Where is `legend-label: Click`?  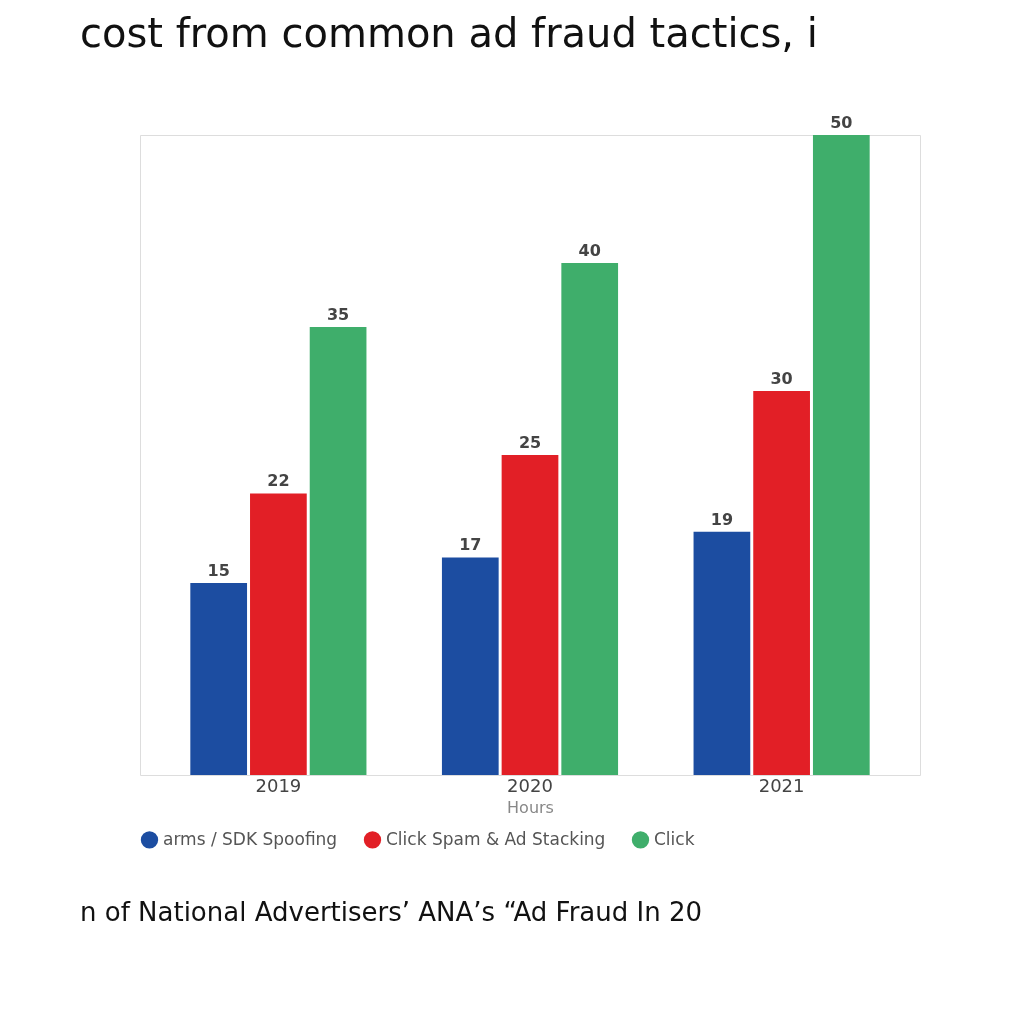
legend-label: Click is located at coordinates (674, 838).